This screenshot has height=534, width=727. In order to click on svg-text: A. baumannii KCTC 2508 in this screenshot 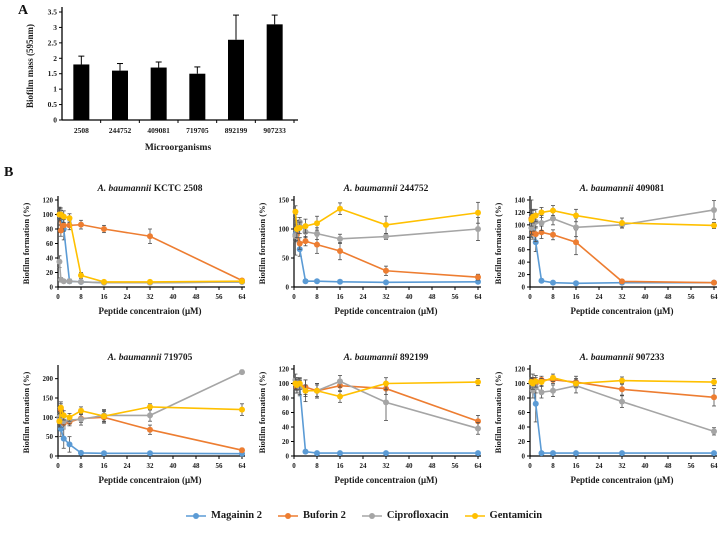, I will do `click(149, 189)`.